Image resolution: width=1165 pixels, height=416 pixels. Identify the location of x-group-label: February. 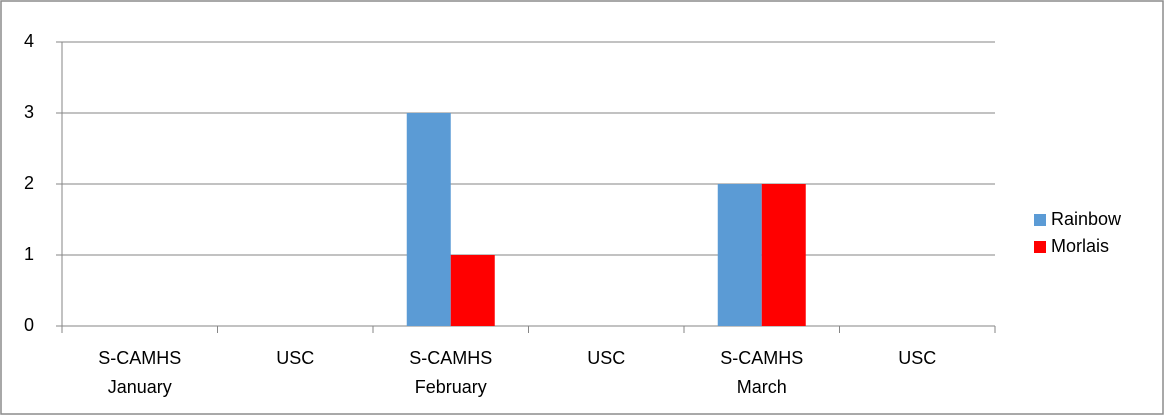
(451, 387).